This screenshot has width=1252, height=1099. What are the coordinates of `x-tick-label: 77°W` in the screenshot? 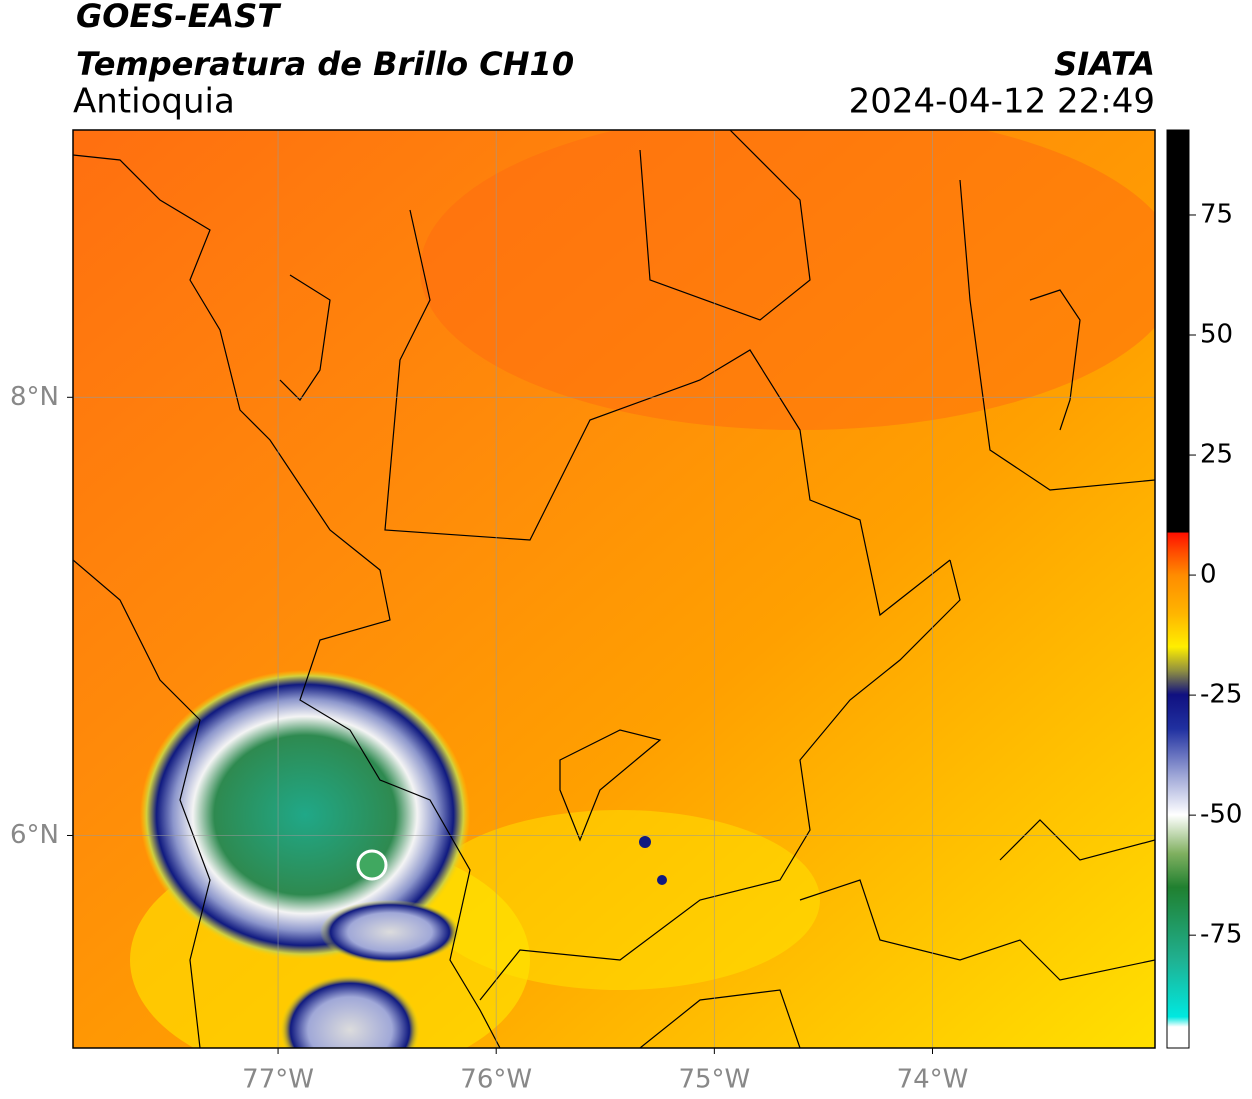 It's located at (278, 1080).